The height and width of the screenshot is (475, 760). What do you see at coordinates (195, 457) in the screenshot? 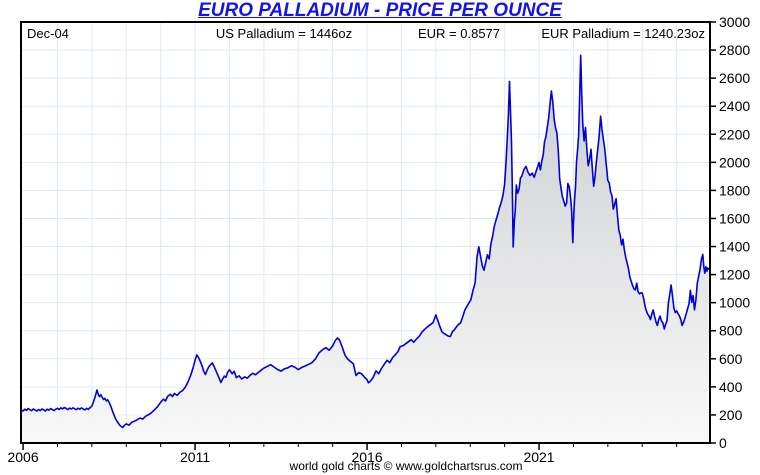
I see `x-axis-label: 2011` at bounding box center [195, 457].